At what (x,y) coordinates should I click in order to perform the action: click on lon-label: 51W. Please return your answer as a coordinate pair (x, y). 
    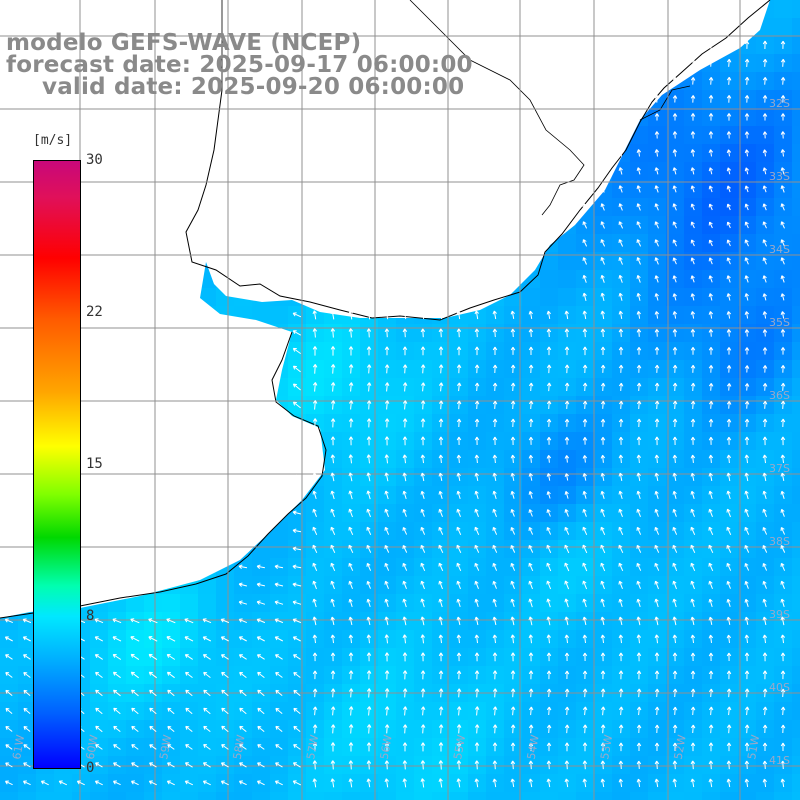
    Looking at the image, I should click on (753, 747).